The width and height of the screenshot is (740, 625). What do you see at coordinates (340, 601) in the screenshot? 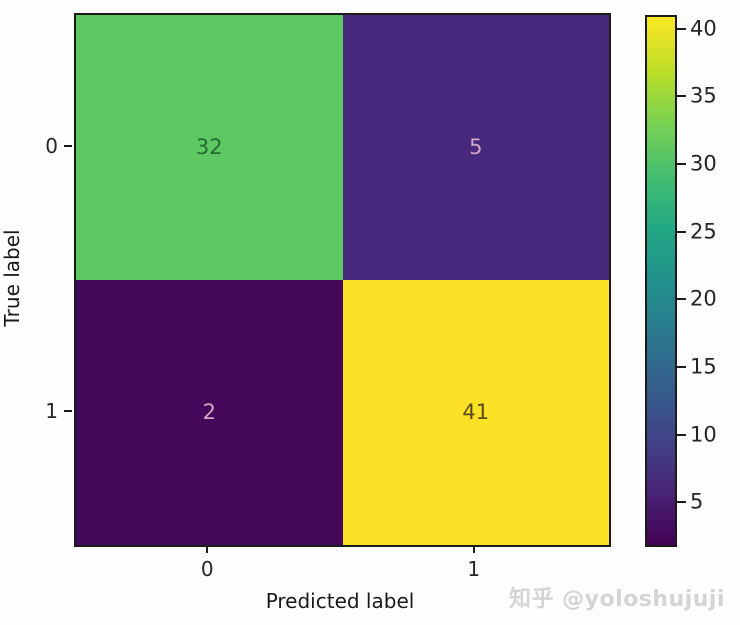
I see `x-axis-label: Predicted label` at bounding box center [340, 601].